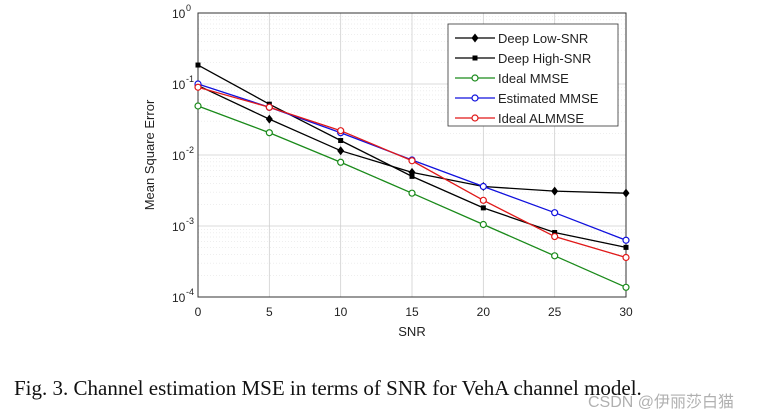 The image size is (778, 415). Describe the element at coordinates (411, 331) in the screenshot. I see `x-axis-label: SNR` at that location.